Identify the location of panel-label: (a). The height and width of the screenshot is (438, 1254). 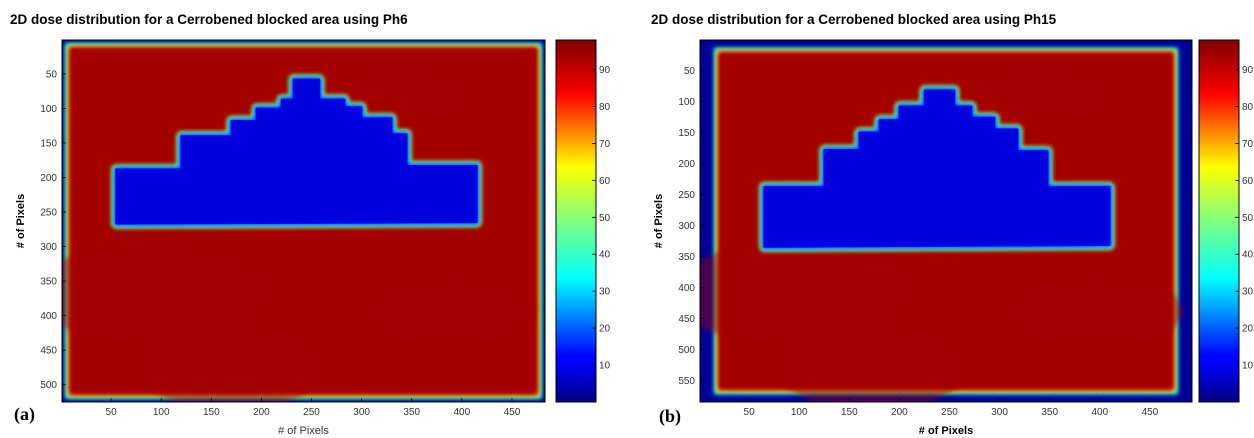
(24, 414).